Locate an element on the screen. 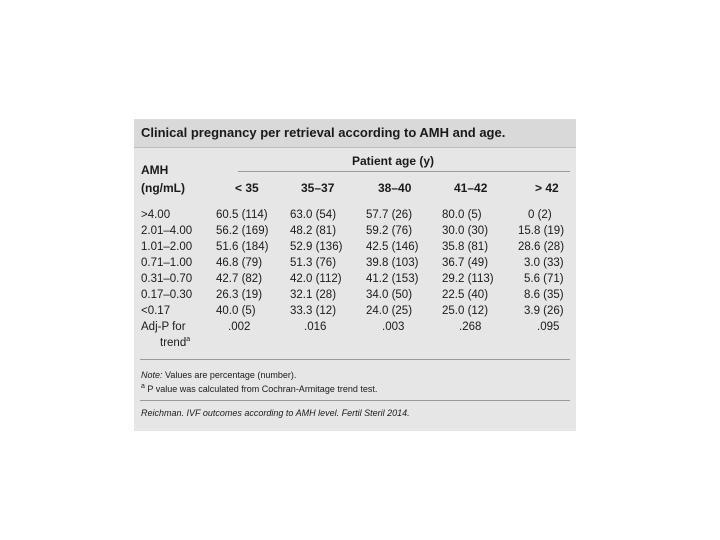 Image resolution: width=720 pixels, height=540 pixels. table-cell: 25.0 (12) is located at coordinates (465, 311).